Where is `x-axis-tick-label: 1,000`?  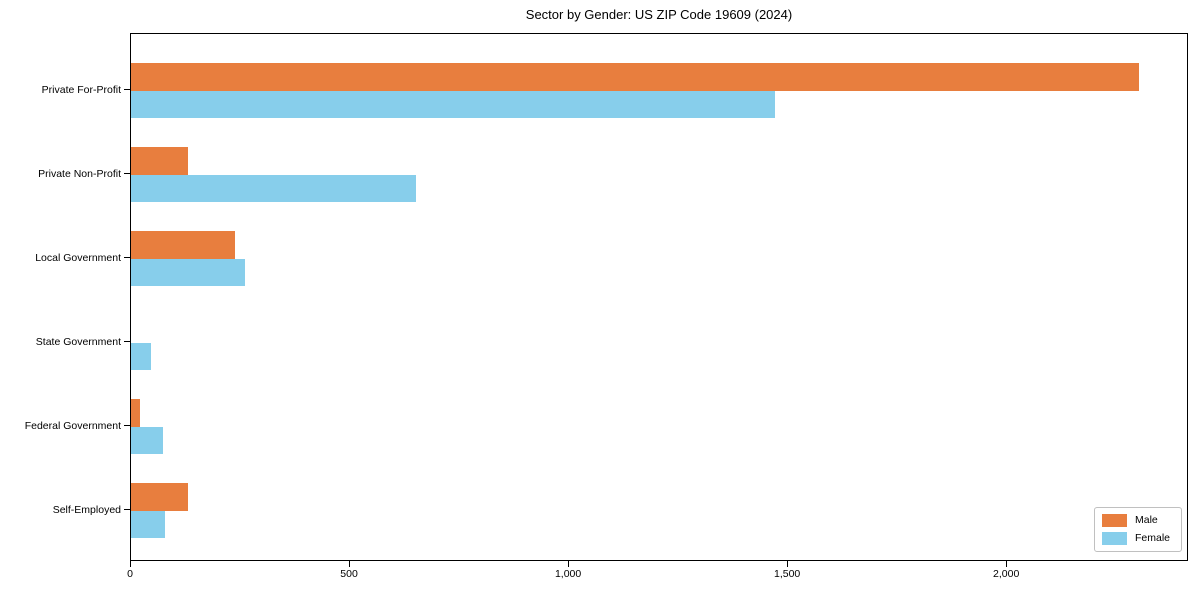 x-axis-tick-label: 1,000 is located at coordinates (568, 574).